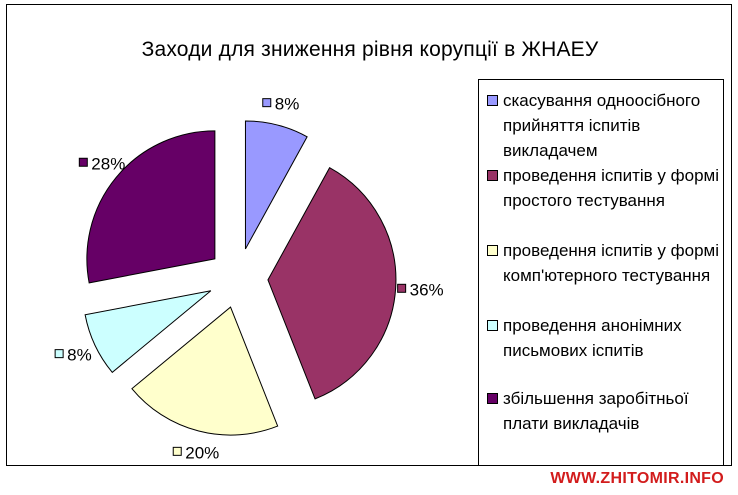 The width and height of the screenshot is (738, 495). What do you see at coordinates (637, 478) in the screenshot?
I see `watermark-text: WWW.ZHITOMIR.INFO` at bounding box center [637, 478].